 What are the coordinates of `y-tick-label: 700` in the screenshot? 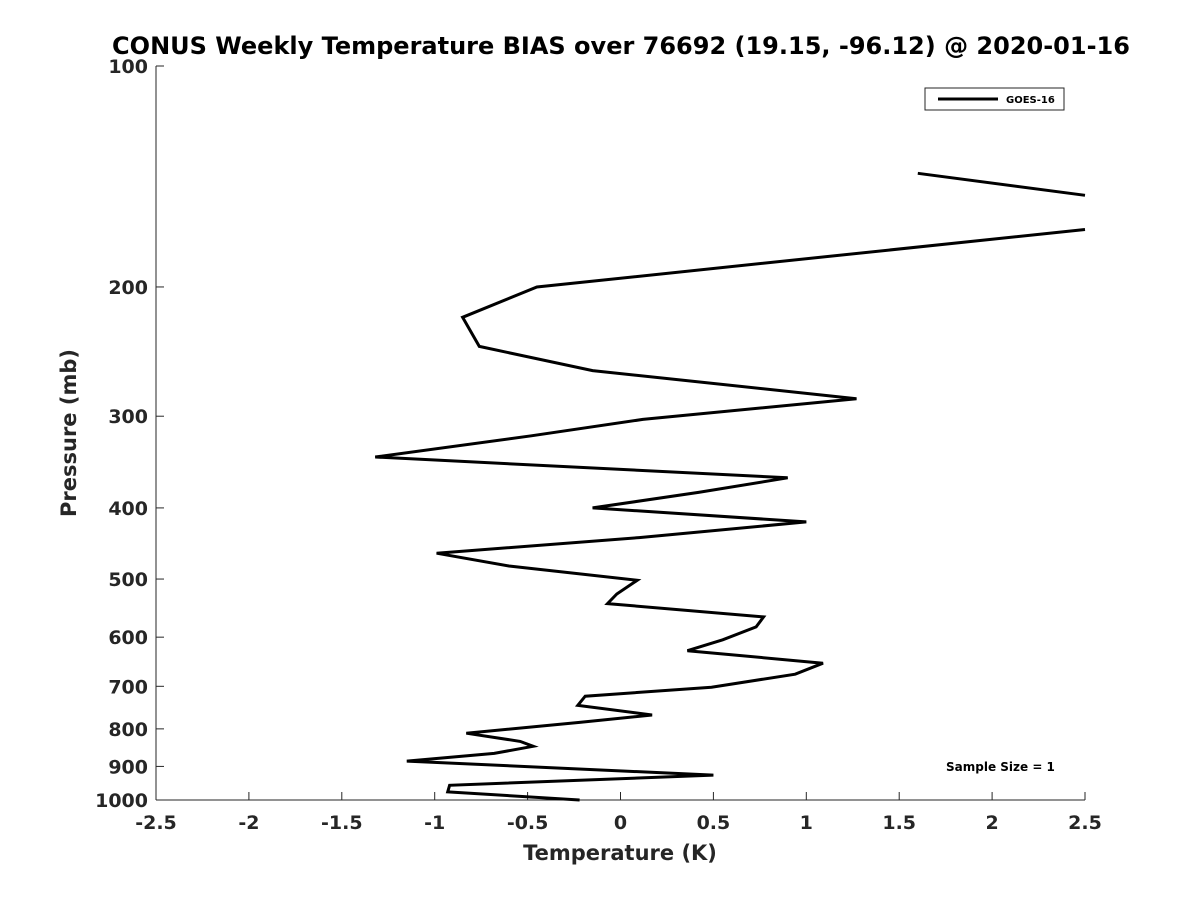 It's located at (128, 687).